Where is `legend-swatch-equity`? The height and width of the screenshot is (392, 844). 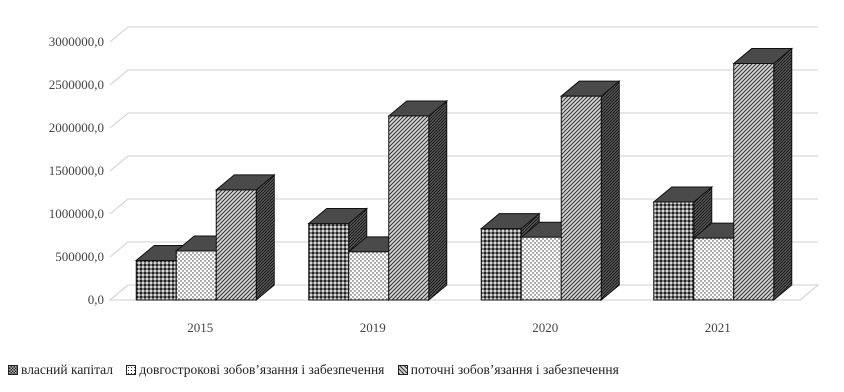 legend-swatch-equity is located at coordinates (13, 370).